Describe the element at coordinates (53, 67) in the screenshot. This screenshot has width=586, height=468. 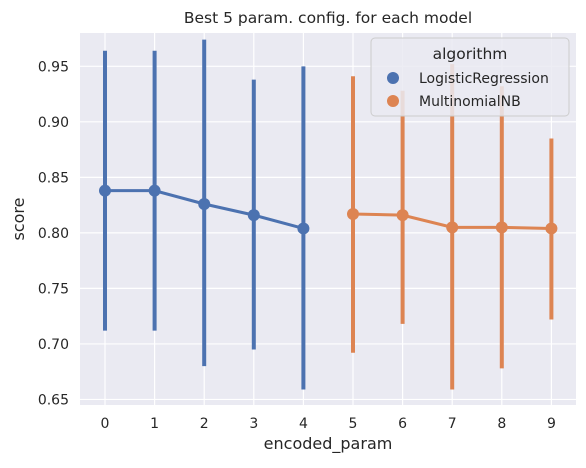
I see `y-tick-label: 0.95` at that location.